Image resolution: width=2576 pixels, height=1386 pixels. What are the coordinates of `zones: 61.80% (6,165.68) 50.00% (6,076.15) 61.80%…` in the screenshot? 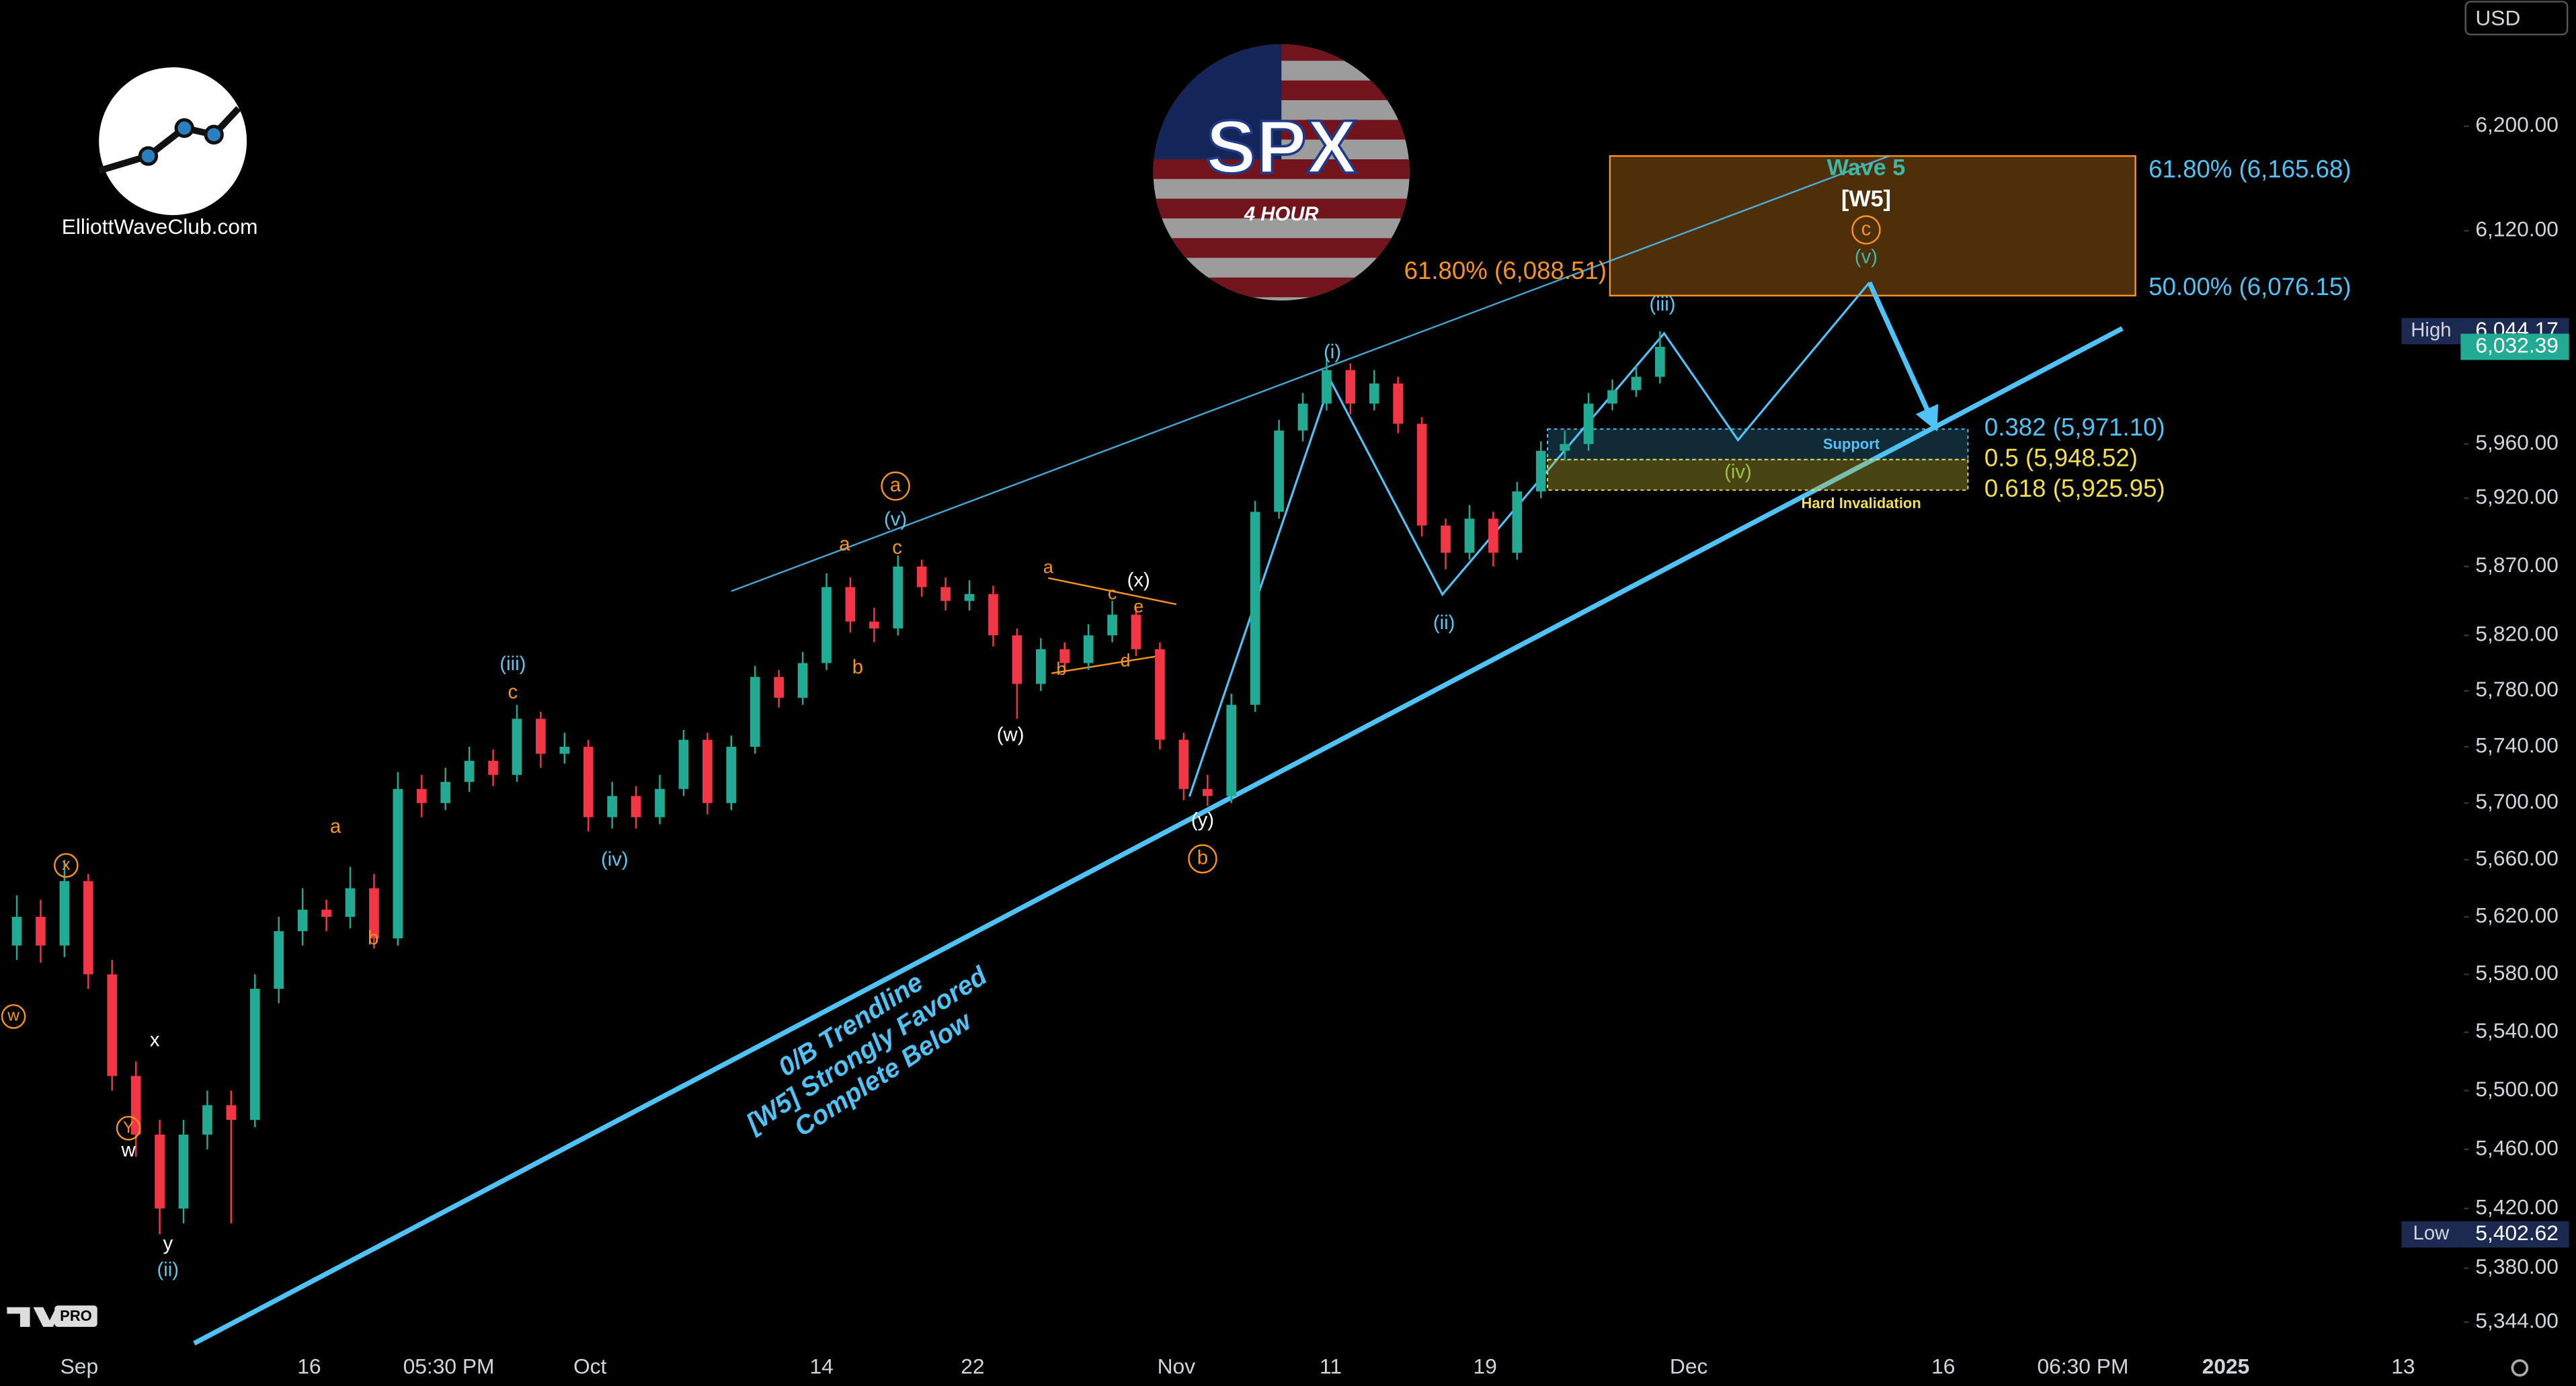 It's located at (1877, 329).